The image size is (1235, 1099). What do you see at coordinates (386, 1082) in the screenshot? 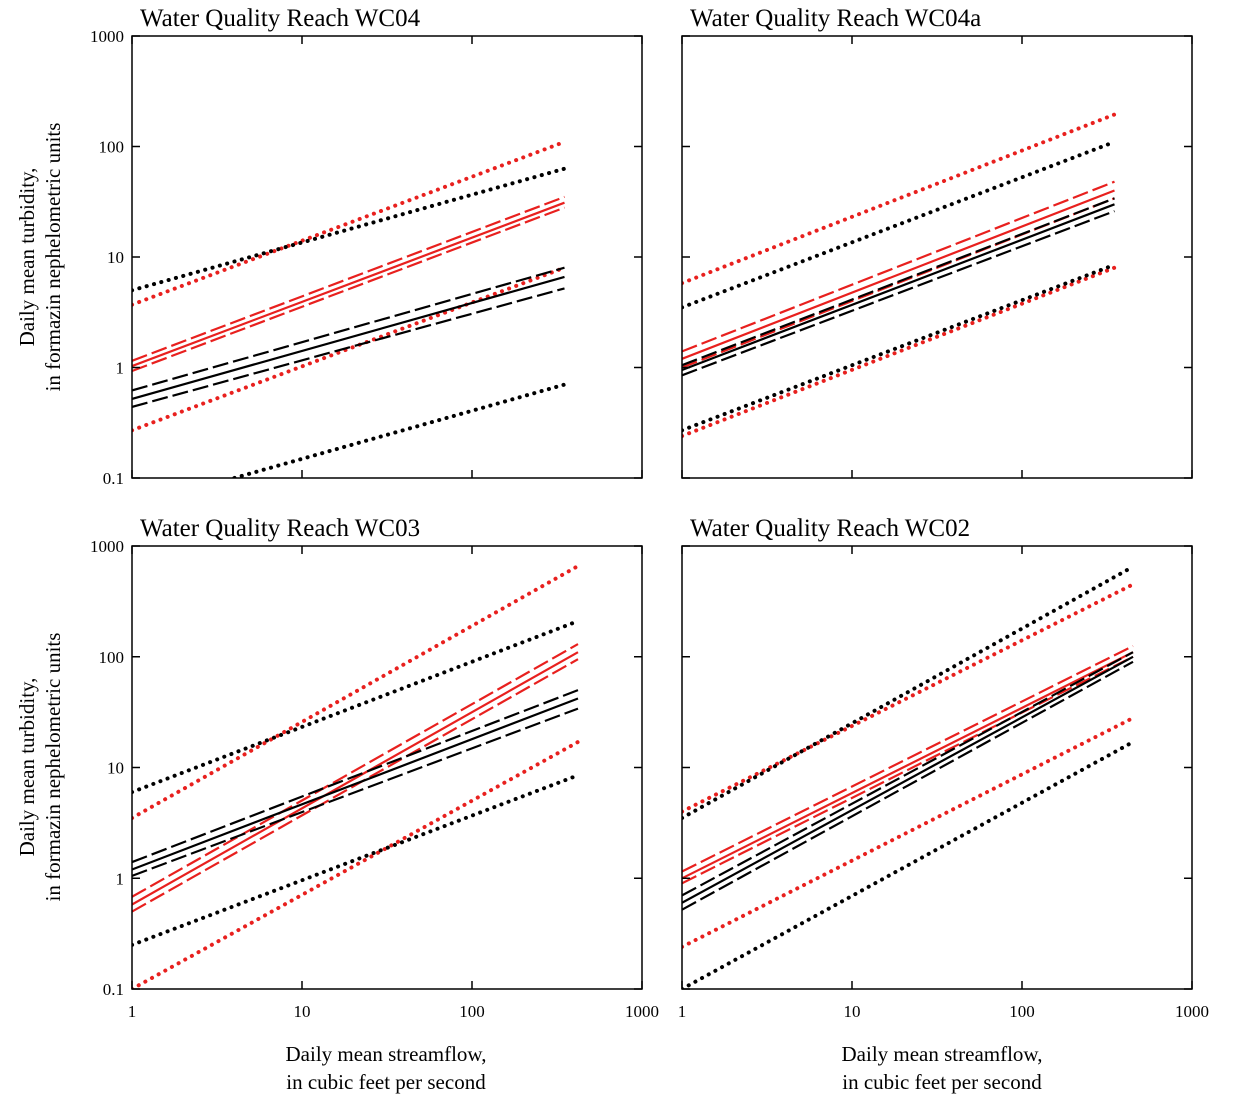
I see `x-axis-label-left-line2: in cubic feet per second` at bounding box center [386, 1082].